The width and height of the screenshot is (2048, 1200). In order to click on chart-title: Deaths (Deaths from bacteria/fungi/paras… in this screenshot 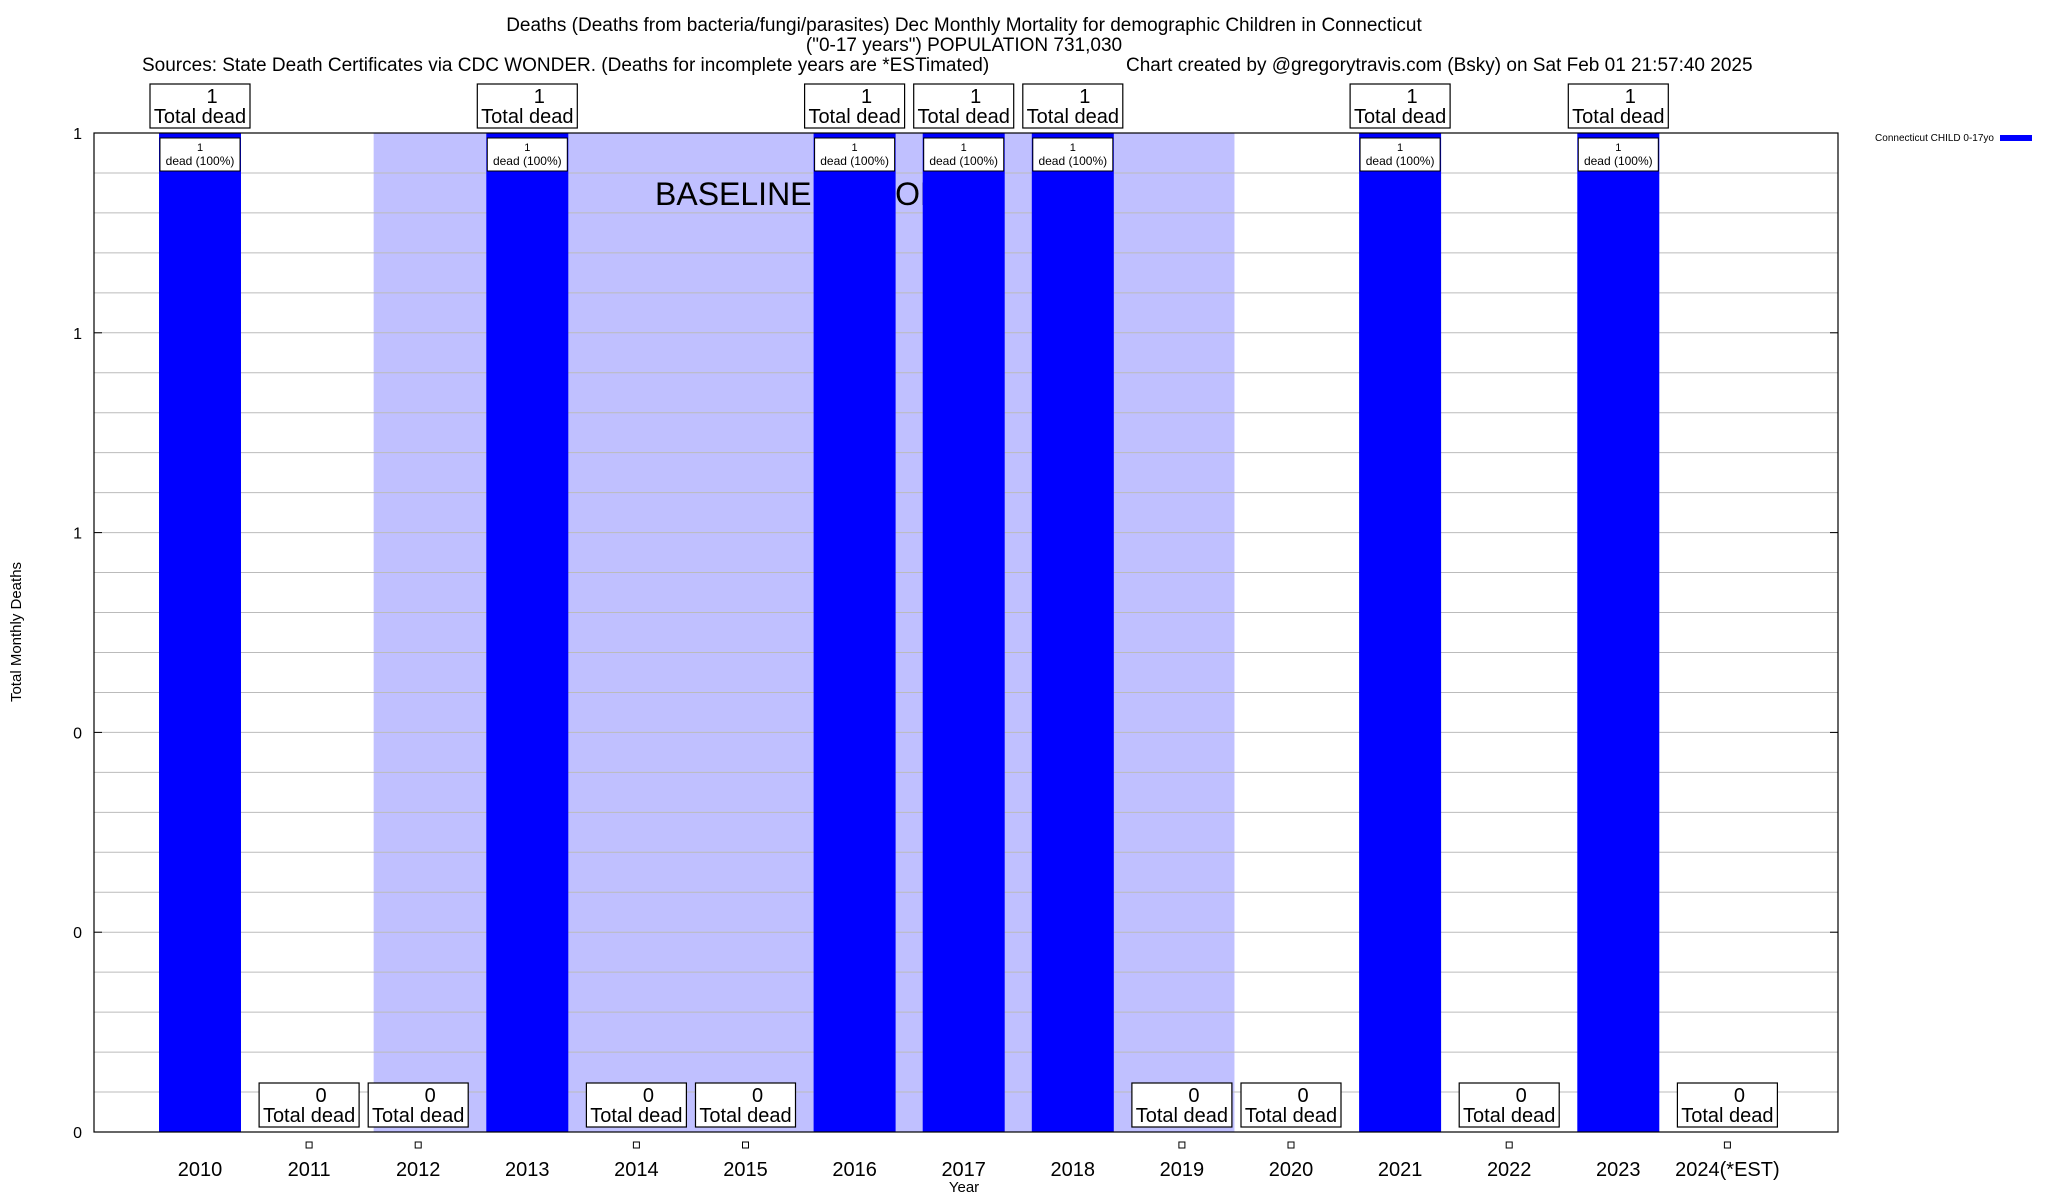, I will do `click(964, 25)`.